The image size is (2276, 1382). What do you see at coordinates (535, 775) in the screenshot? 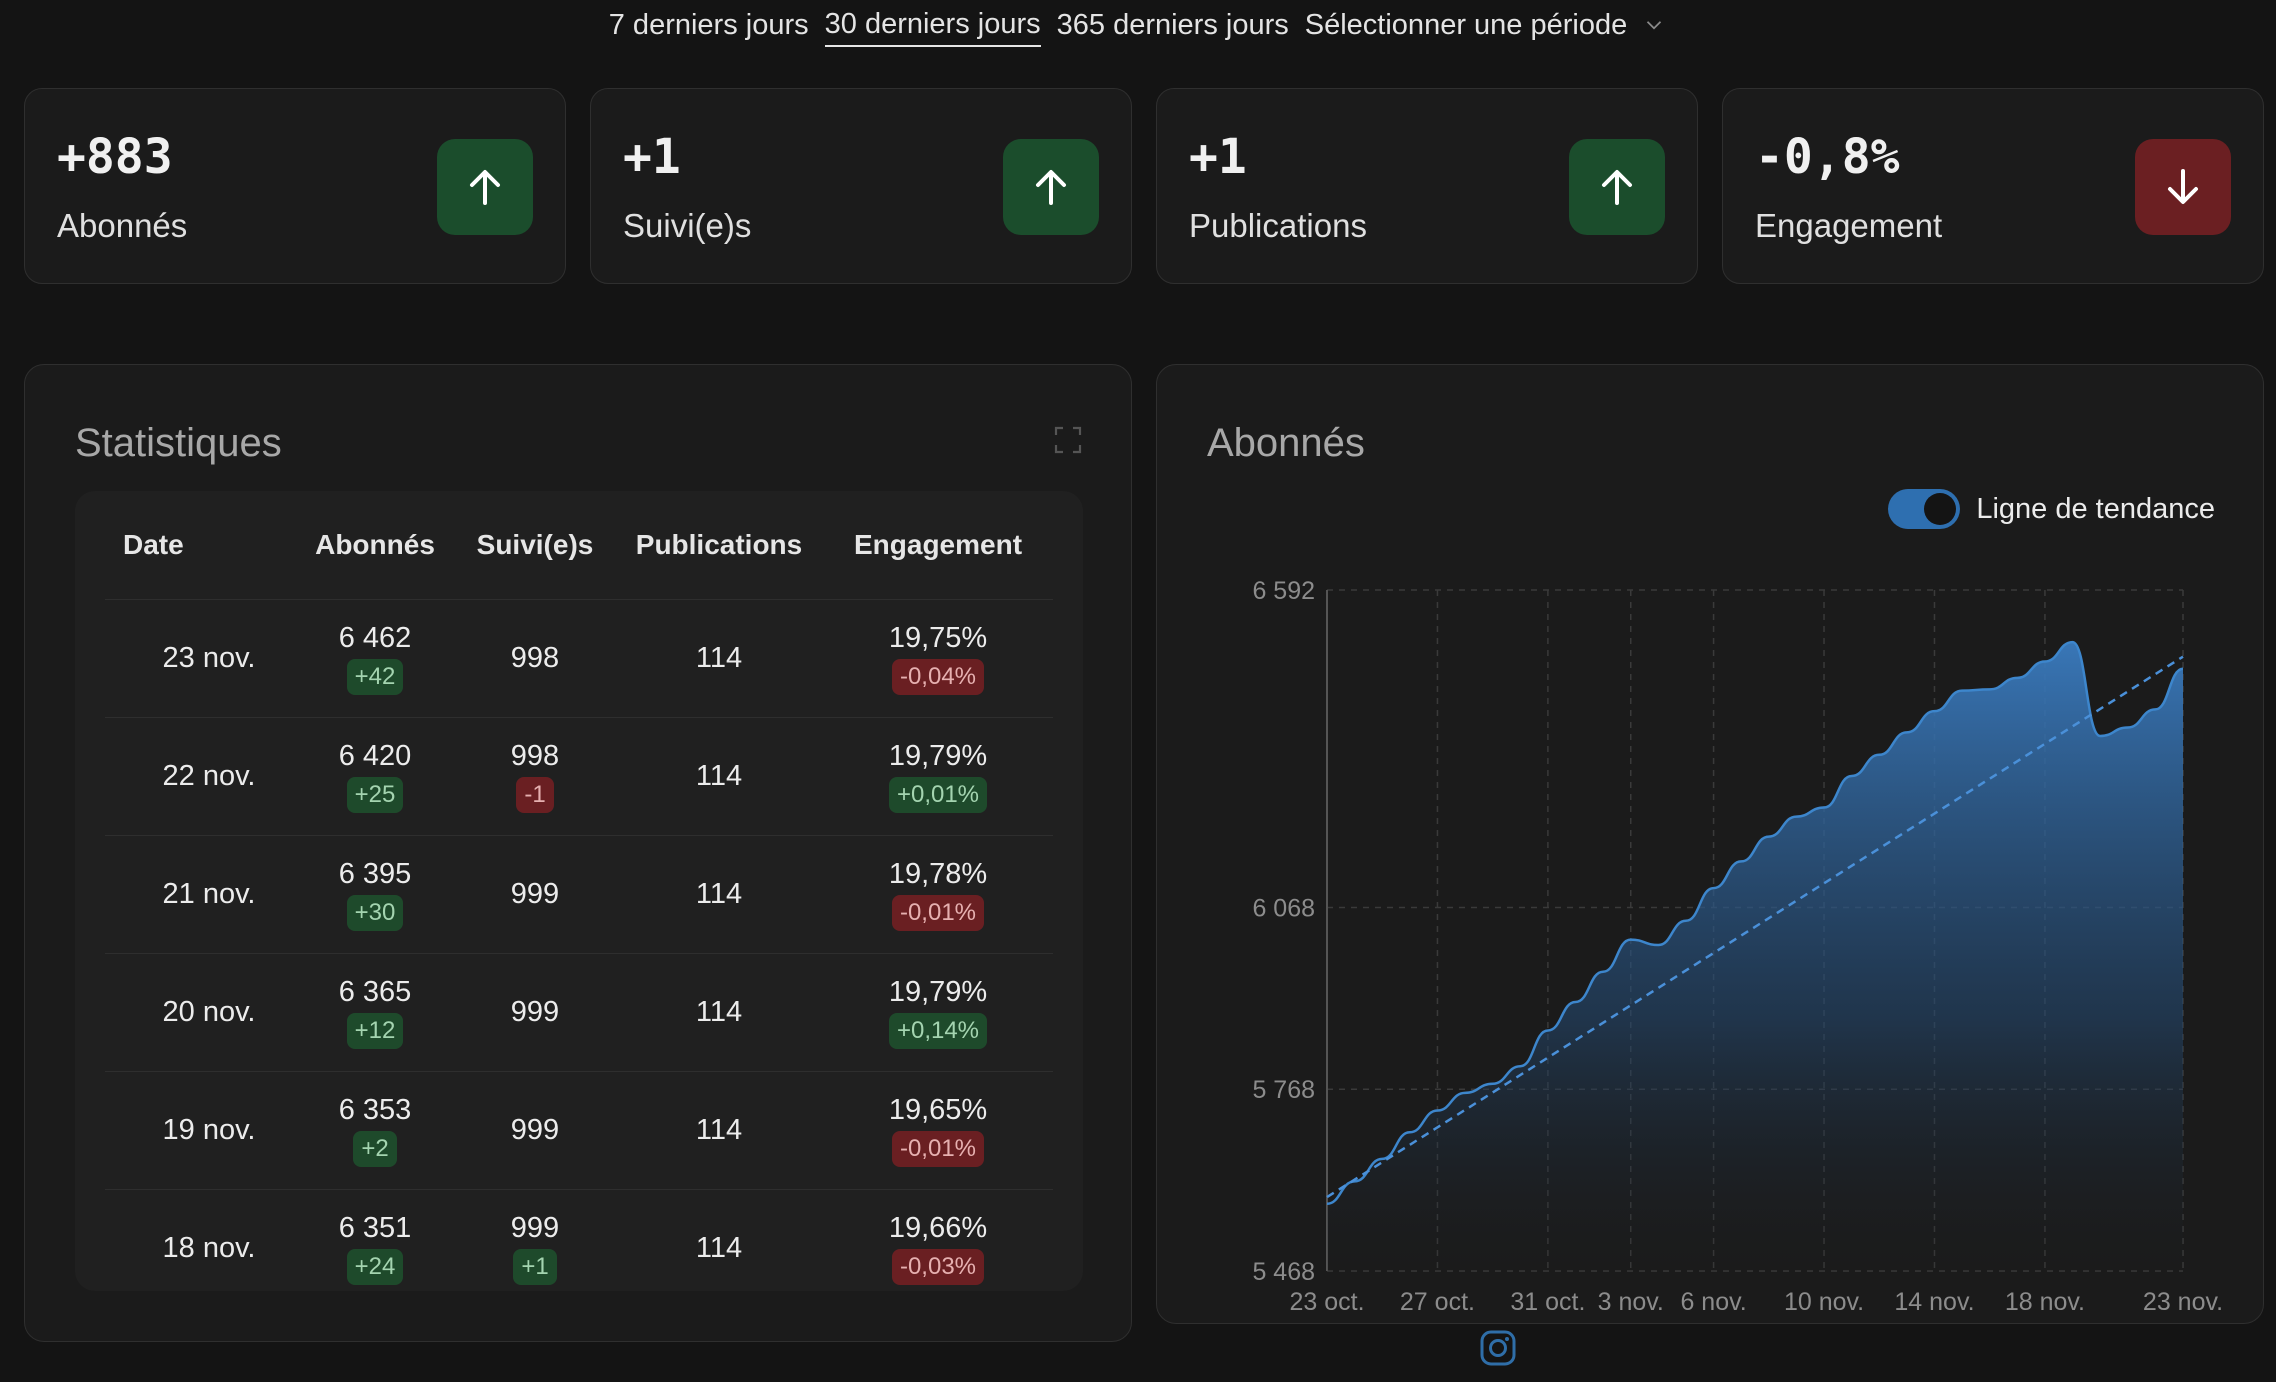
I see `cell-following: 998 -1` at bounding box center [535, 775].